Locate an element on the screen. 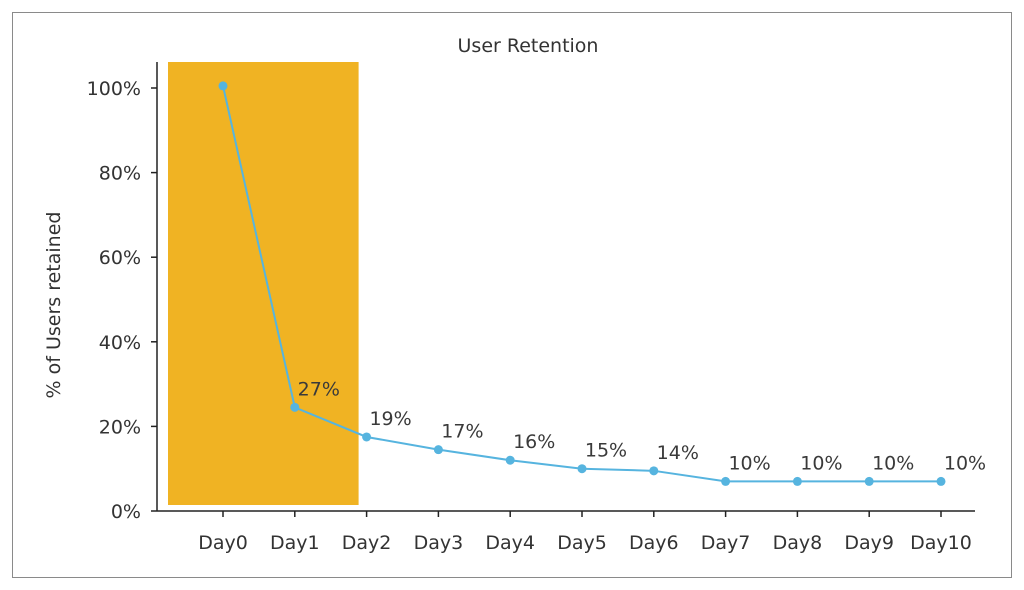  highlight-region is located at coordinates (263, 283).